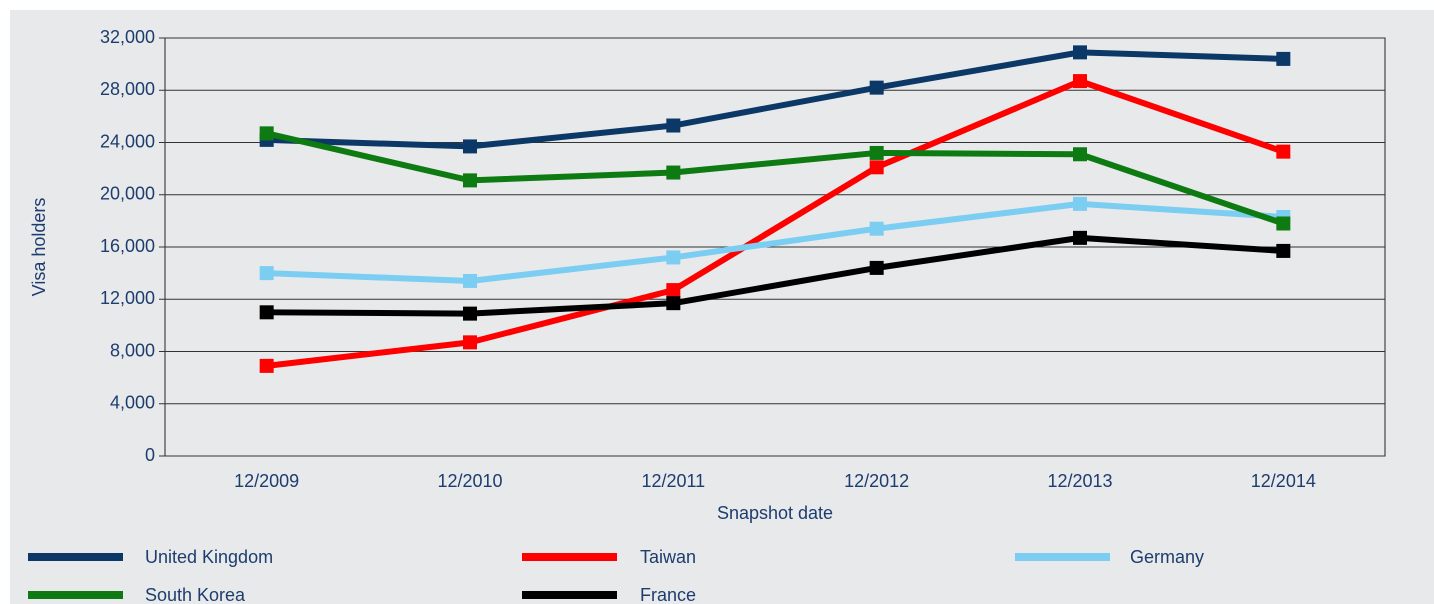 This screenshot has height=604, width=1434. I want to click on legend-label: France, so click(668, 594).